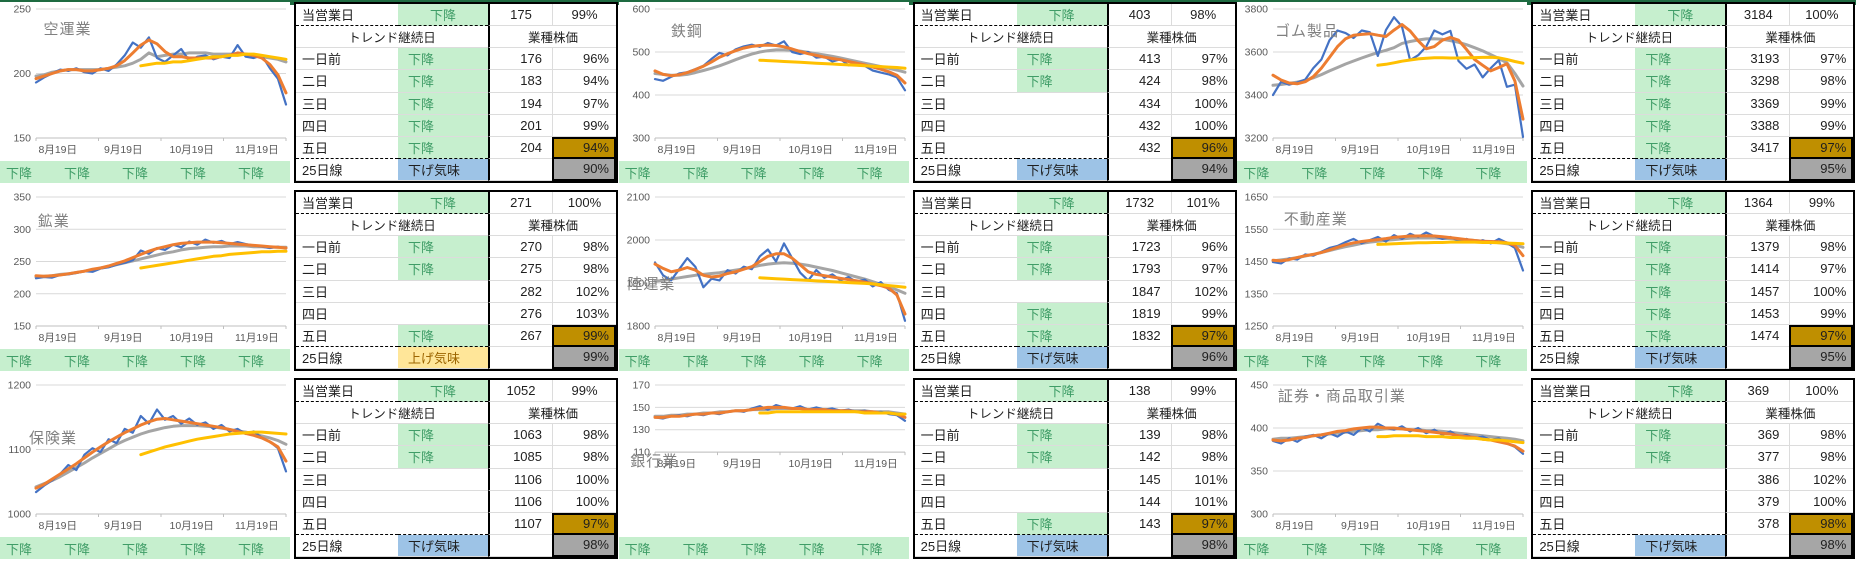 The width and height of the screenshot is (1856, 565). Describe the element at coordinates (1821, 357) in the screenshot. I see `ma25-pct-cell: 95%` at that location.